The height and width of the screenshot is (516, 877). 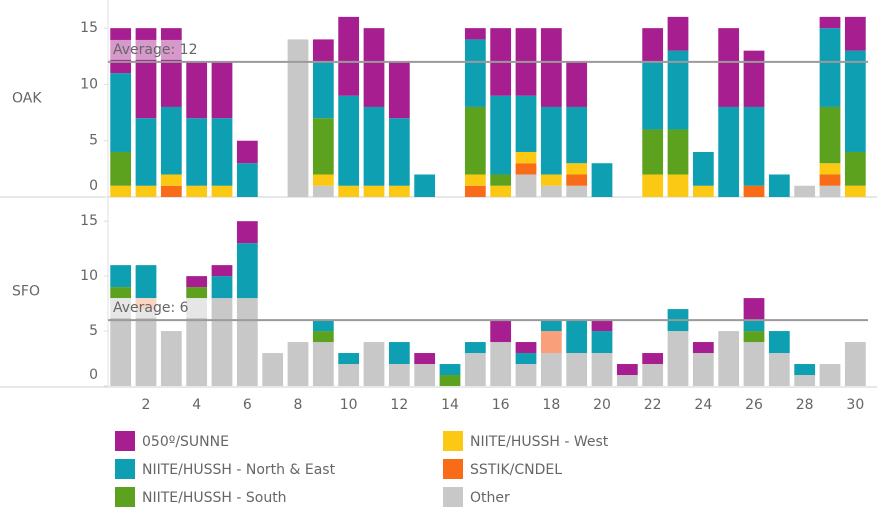 What do you see at coordinates (399, 405) in the screenshot?
I see `x-tick-label: 12` at bounding box center [399, 405].